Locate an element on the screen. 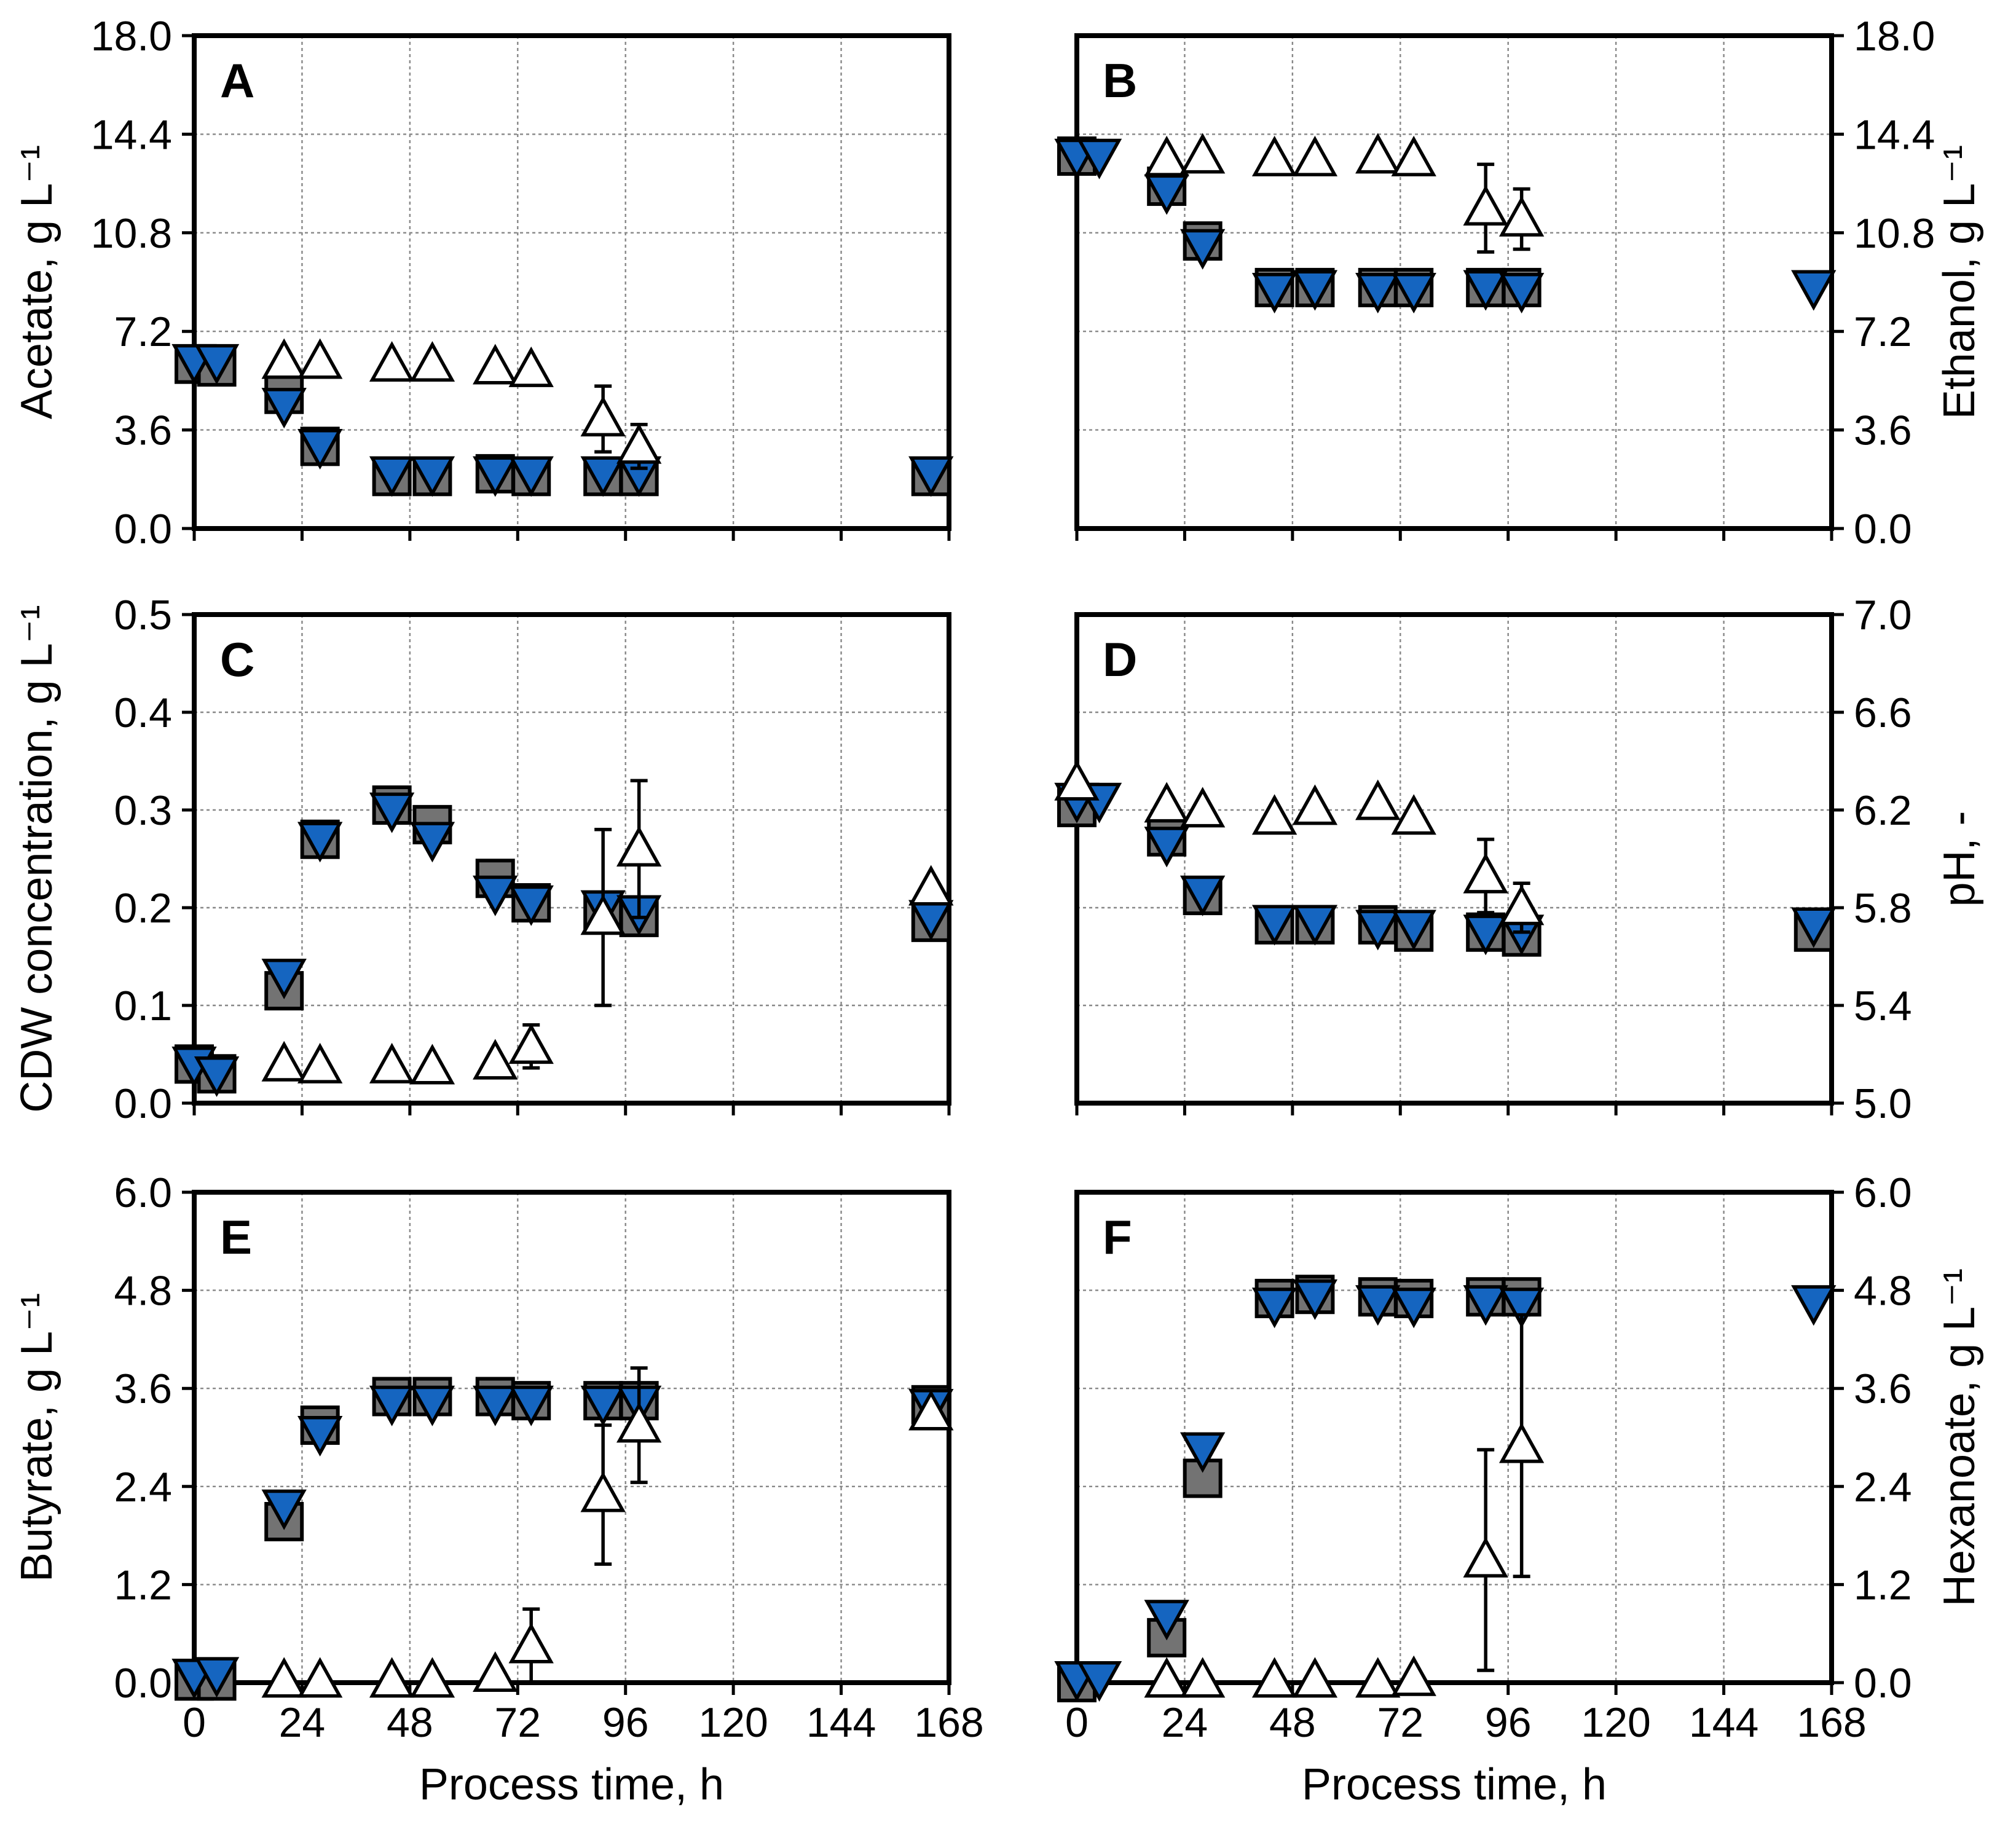 This screenshot has width=2016, height=1824. panel-letter: B is located at coordinates (1120, 81).